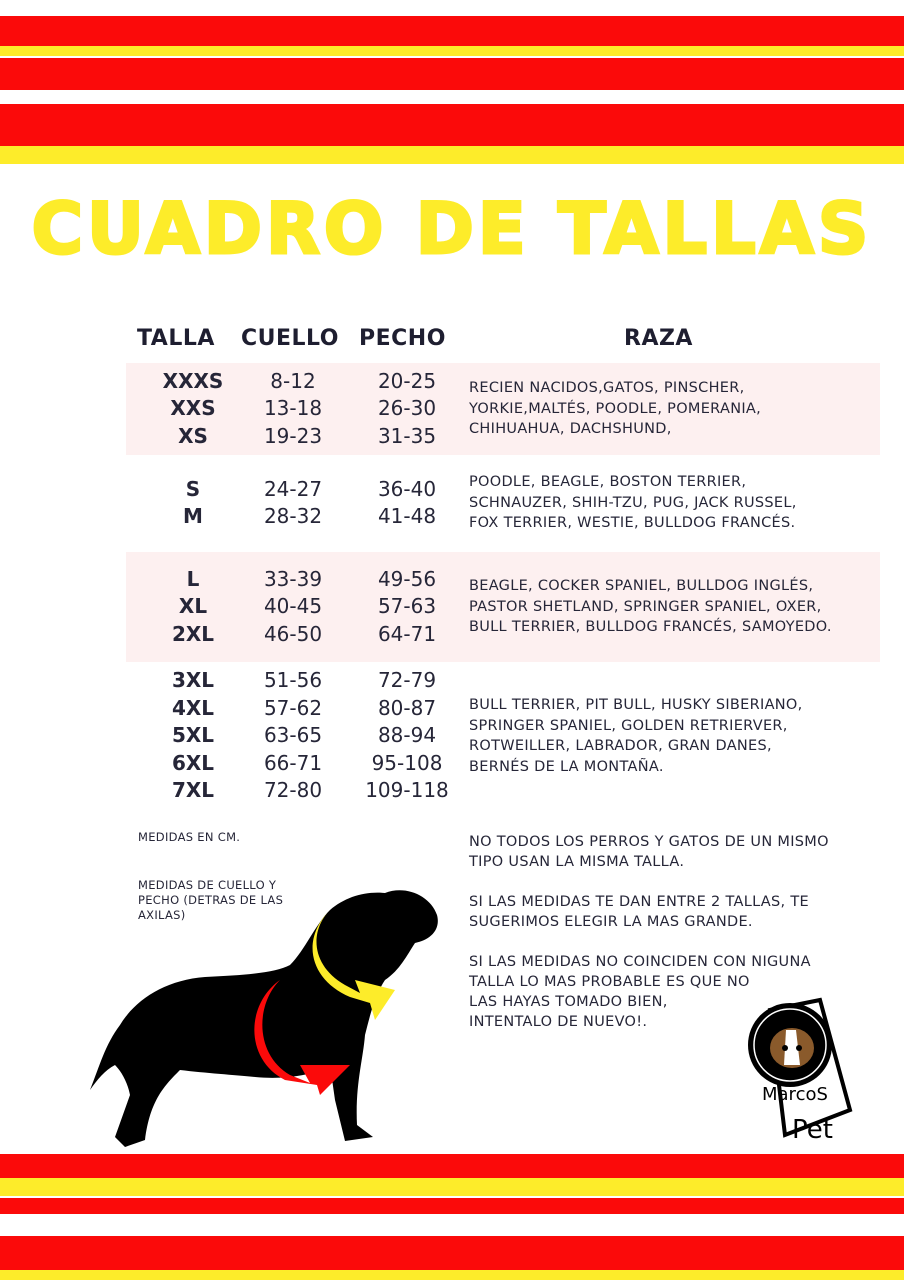 The width and height of the screenshot is (904, 1280). Describe the element at coordinates (207, 885) in the screenshot. I see `measure-note-line: MEDIDAS DE CUELLO Y` at that location.